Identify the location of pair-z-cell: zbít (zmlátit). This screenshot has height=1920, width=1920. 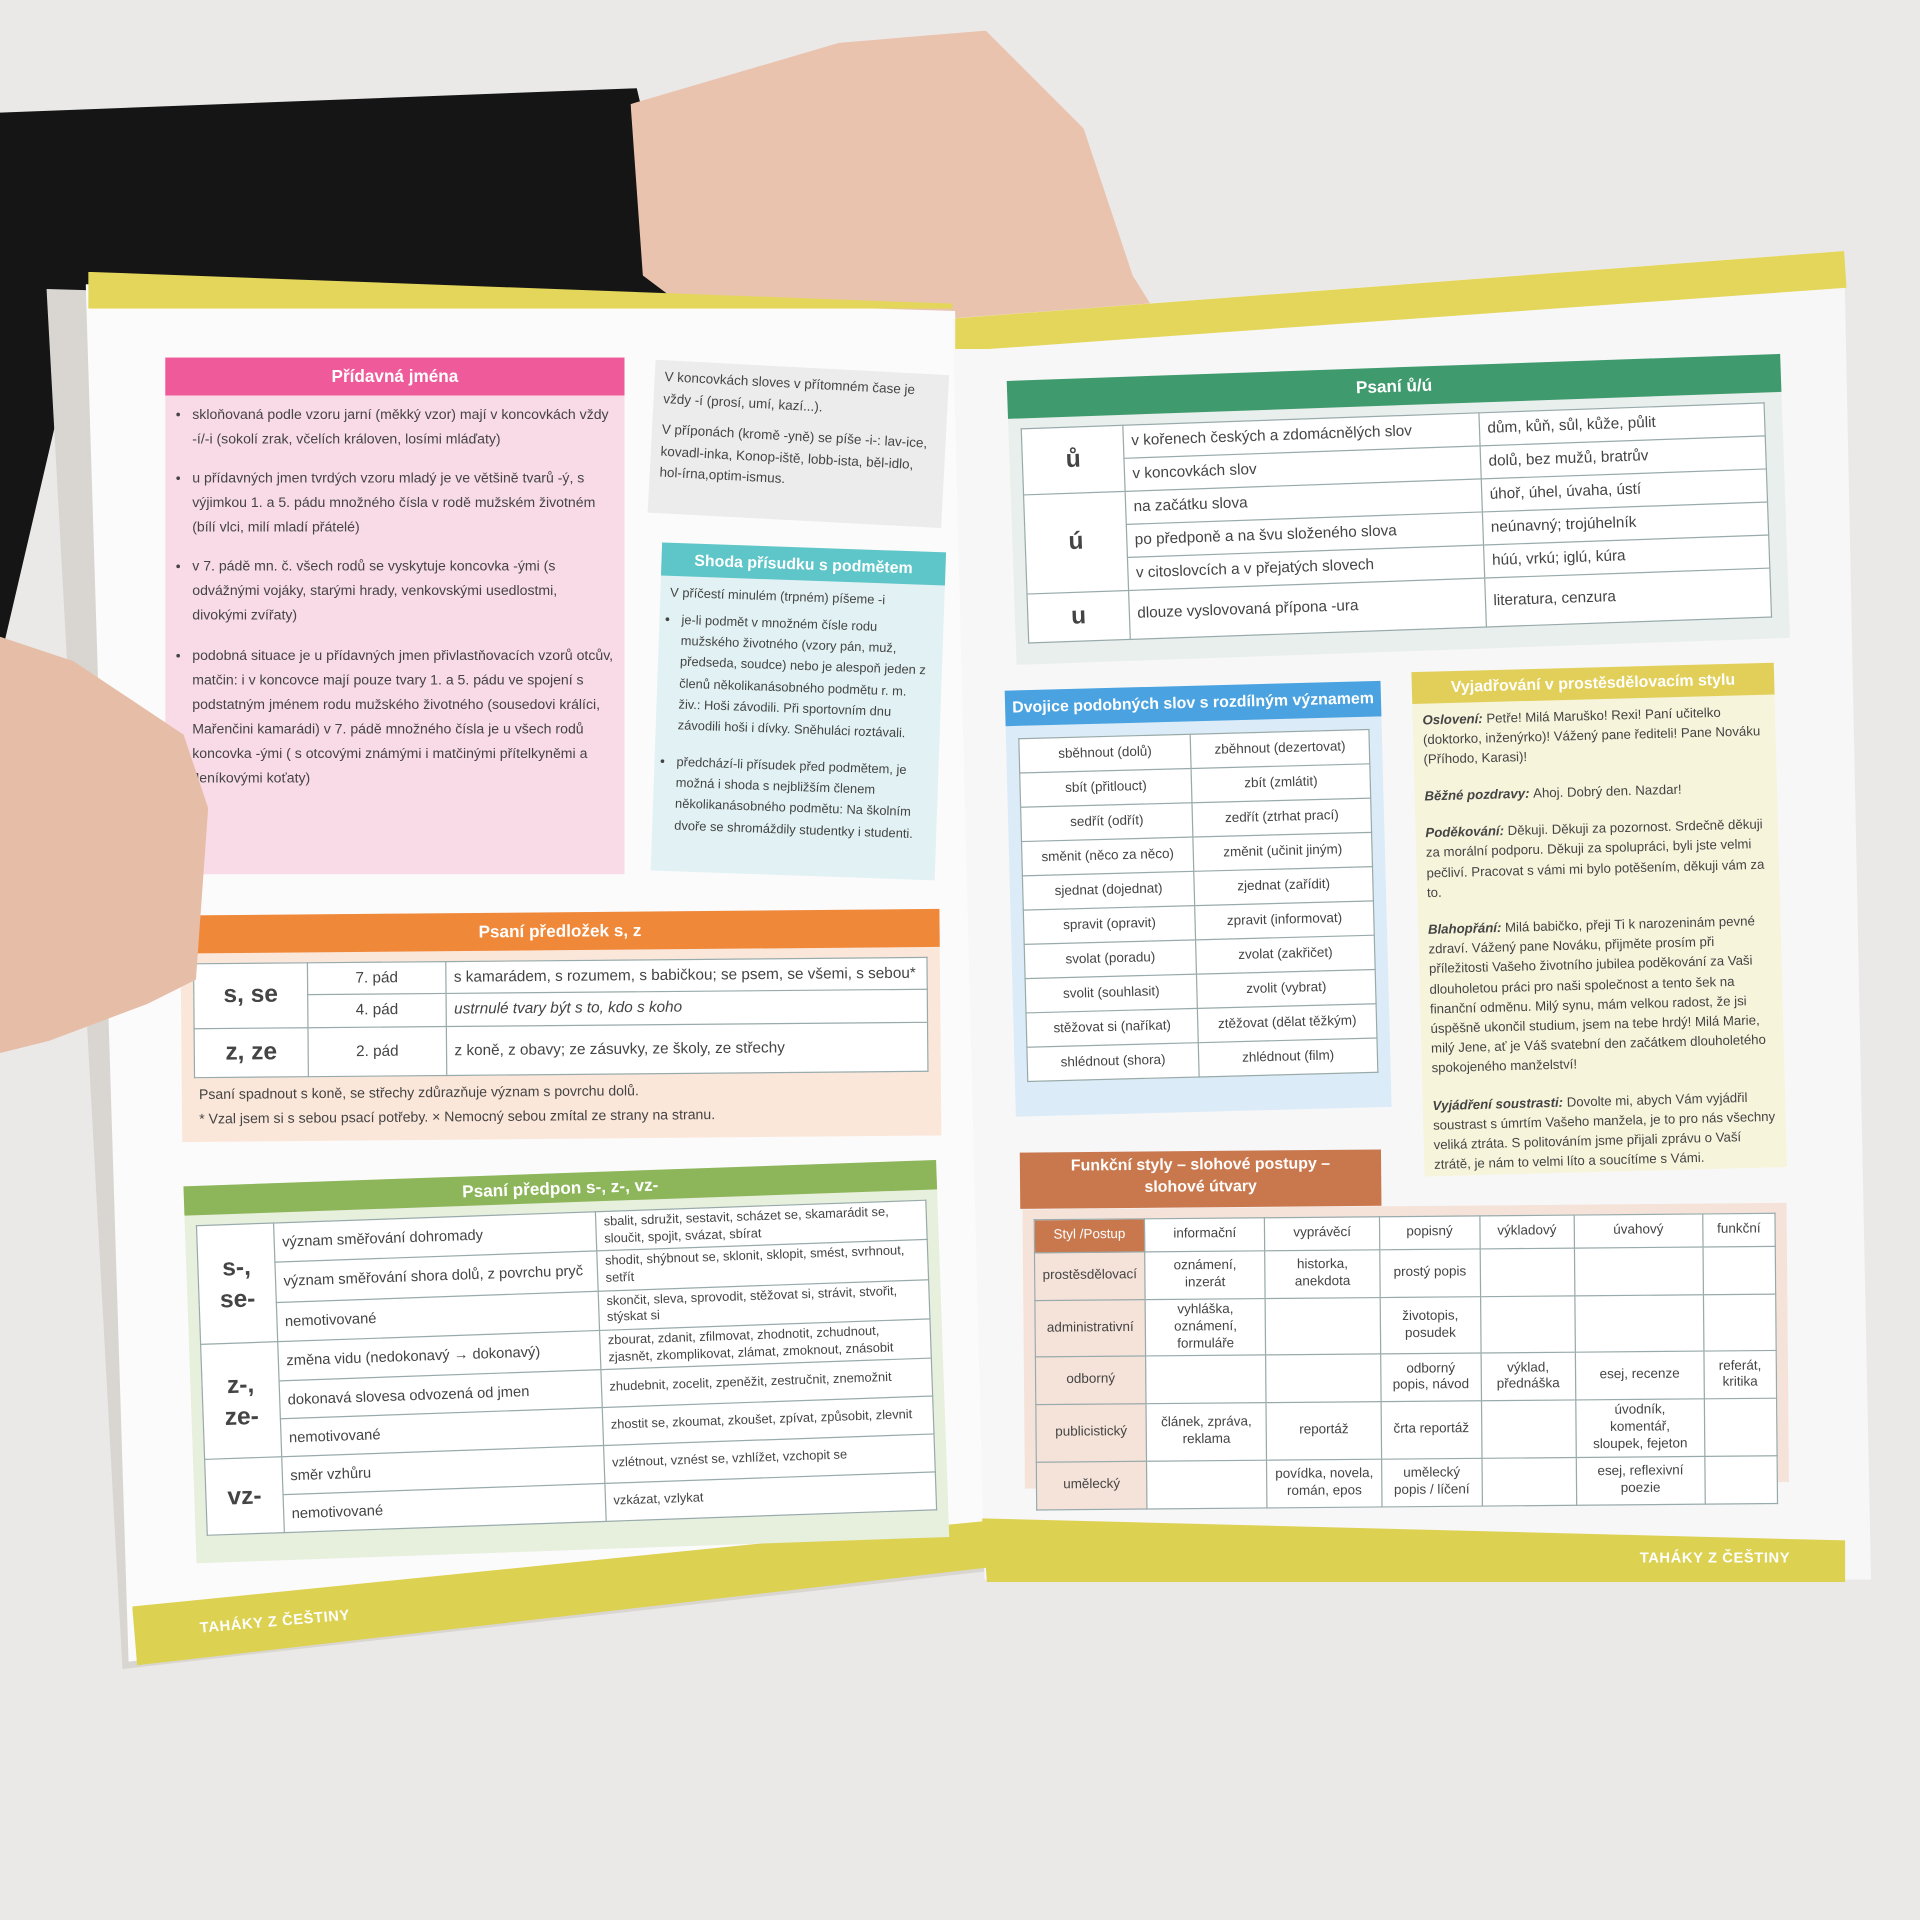
(1281, 783).